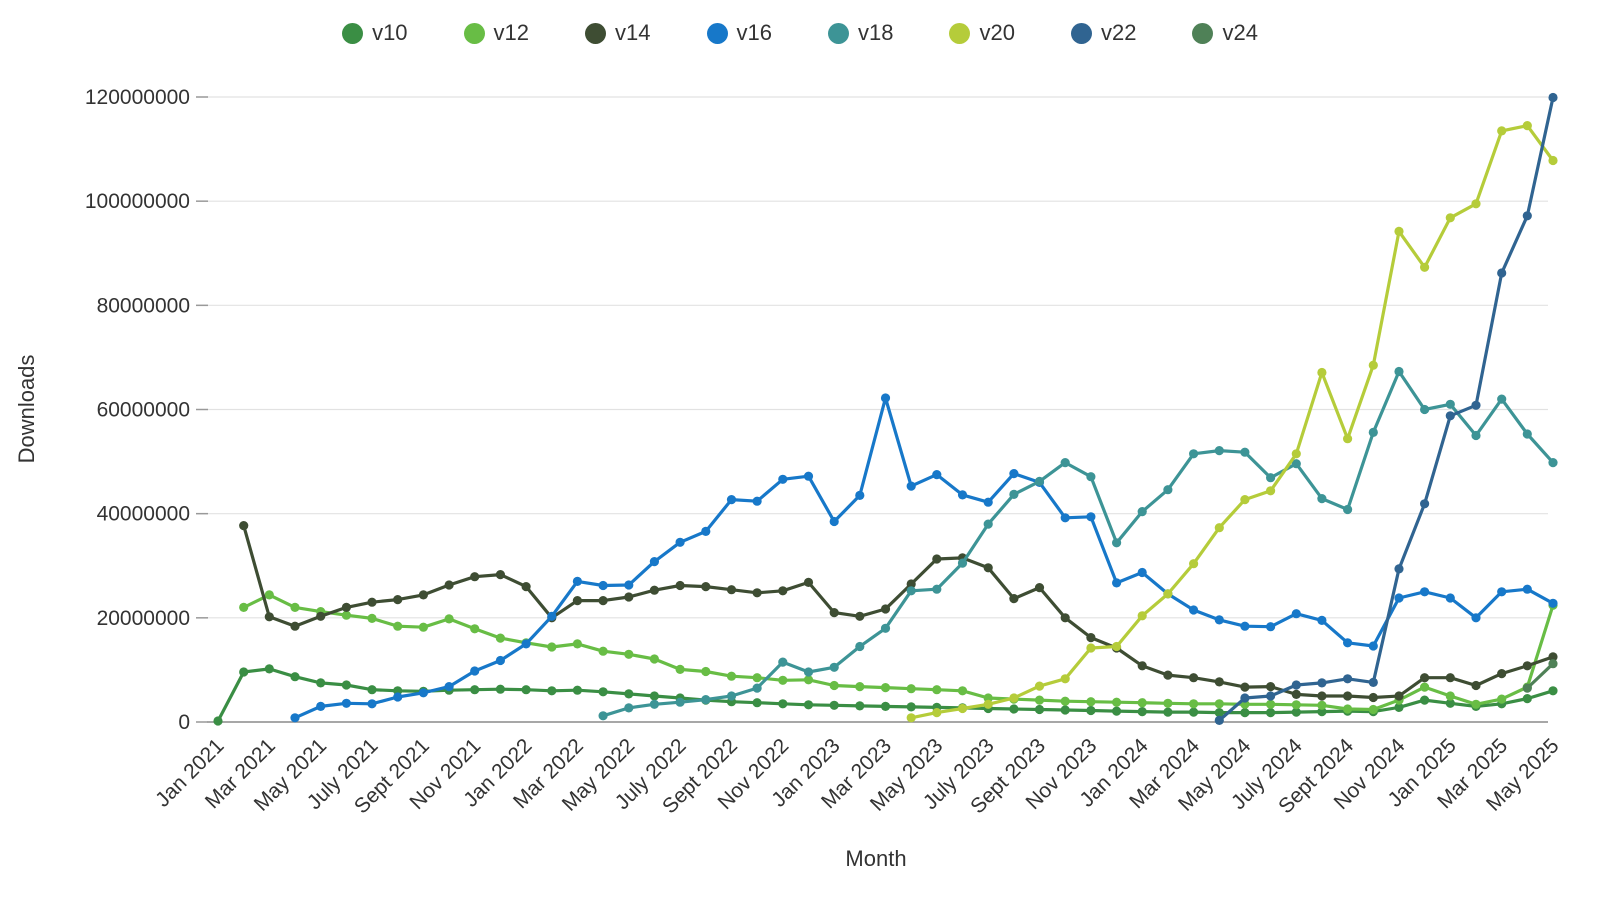 This screenshot has height=900, width=1600. I want to click on legend-item-v24: v24, so click(1225, 33).